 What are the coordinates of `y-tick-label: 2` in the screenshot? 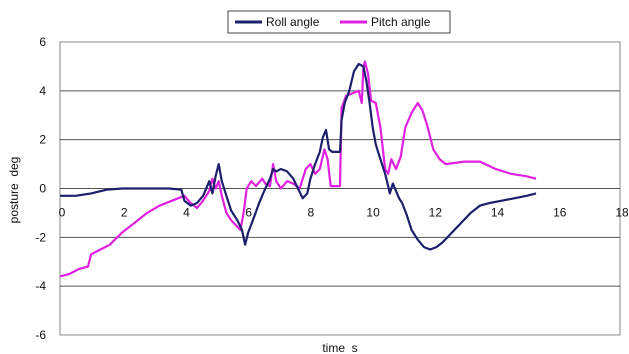 It's located at (42, 140).